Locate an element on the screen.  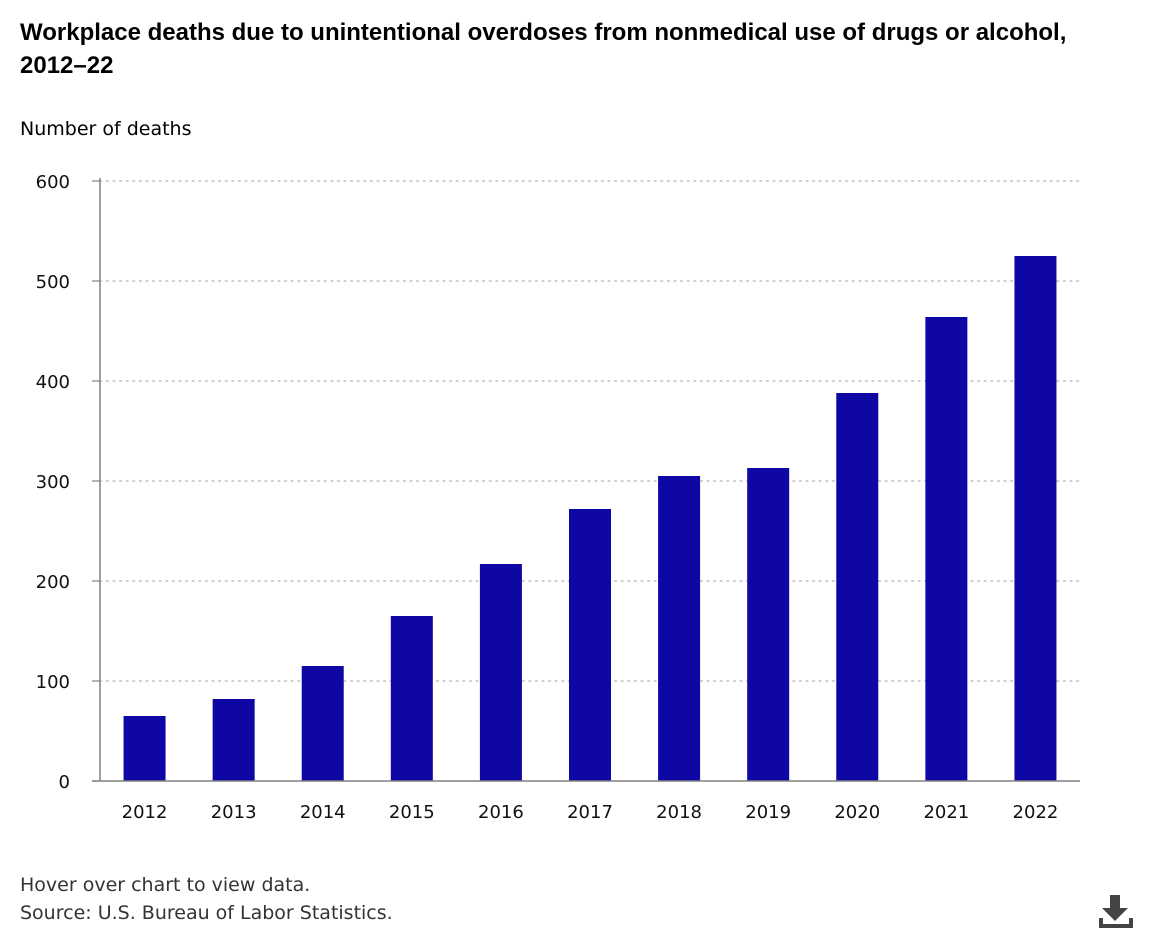
x-tick-label: 2016 is located at coordinates (501, 812).